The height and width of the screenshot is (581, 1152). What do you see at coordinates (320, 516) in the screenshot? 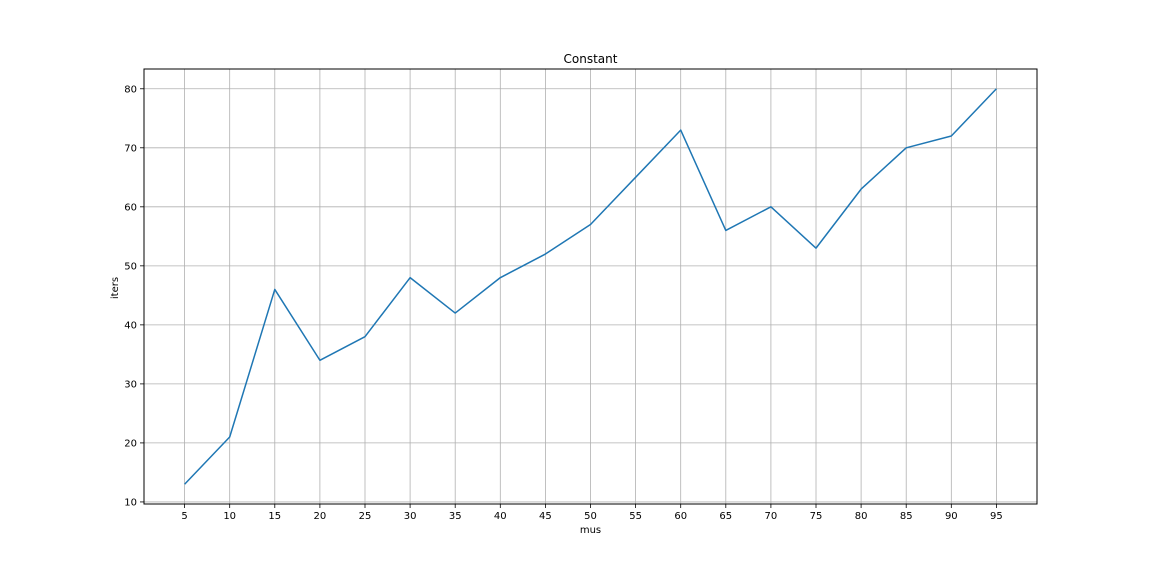
I see `x-tick-label: 20` at bounding box center [320, 516].